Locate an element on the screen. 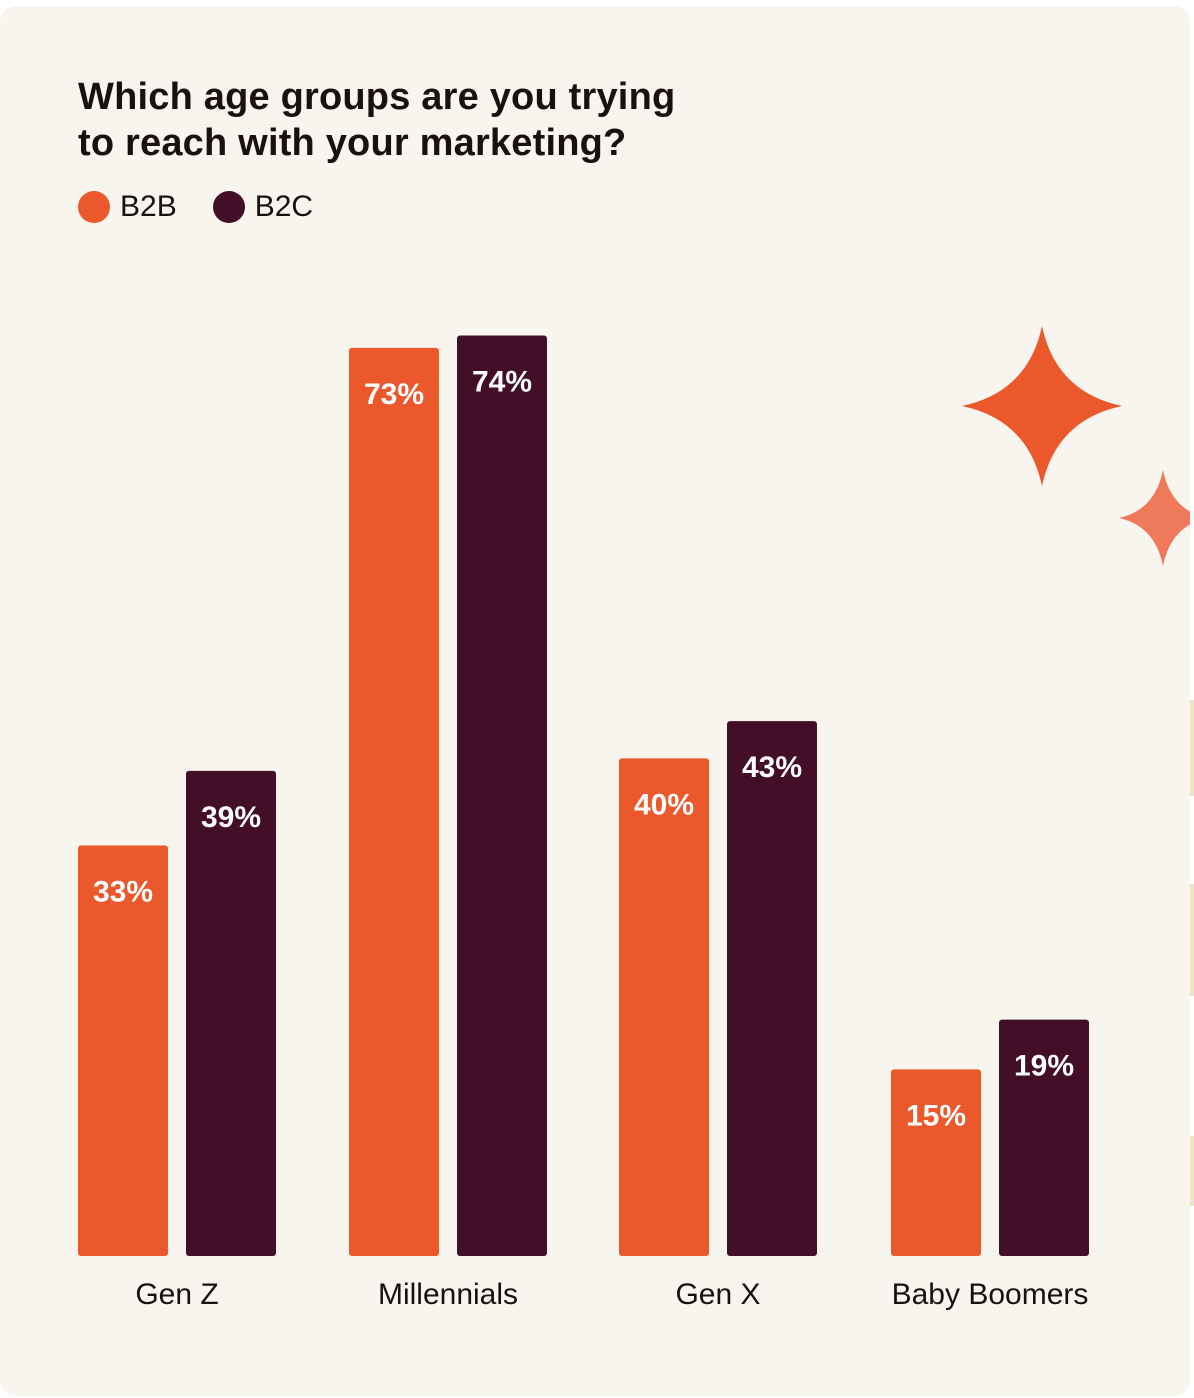 Image resolution: width=1194 pixels, height=1398 pixels. category-labels: Gen Z Millennials Gen X Baby Boomers is located at coordinates (611, 1294).